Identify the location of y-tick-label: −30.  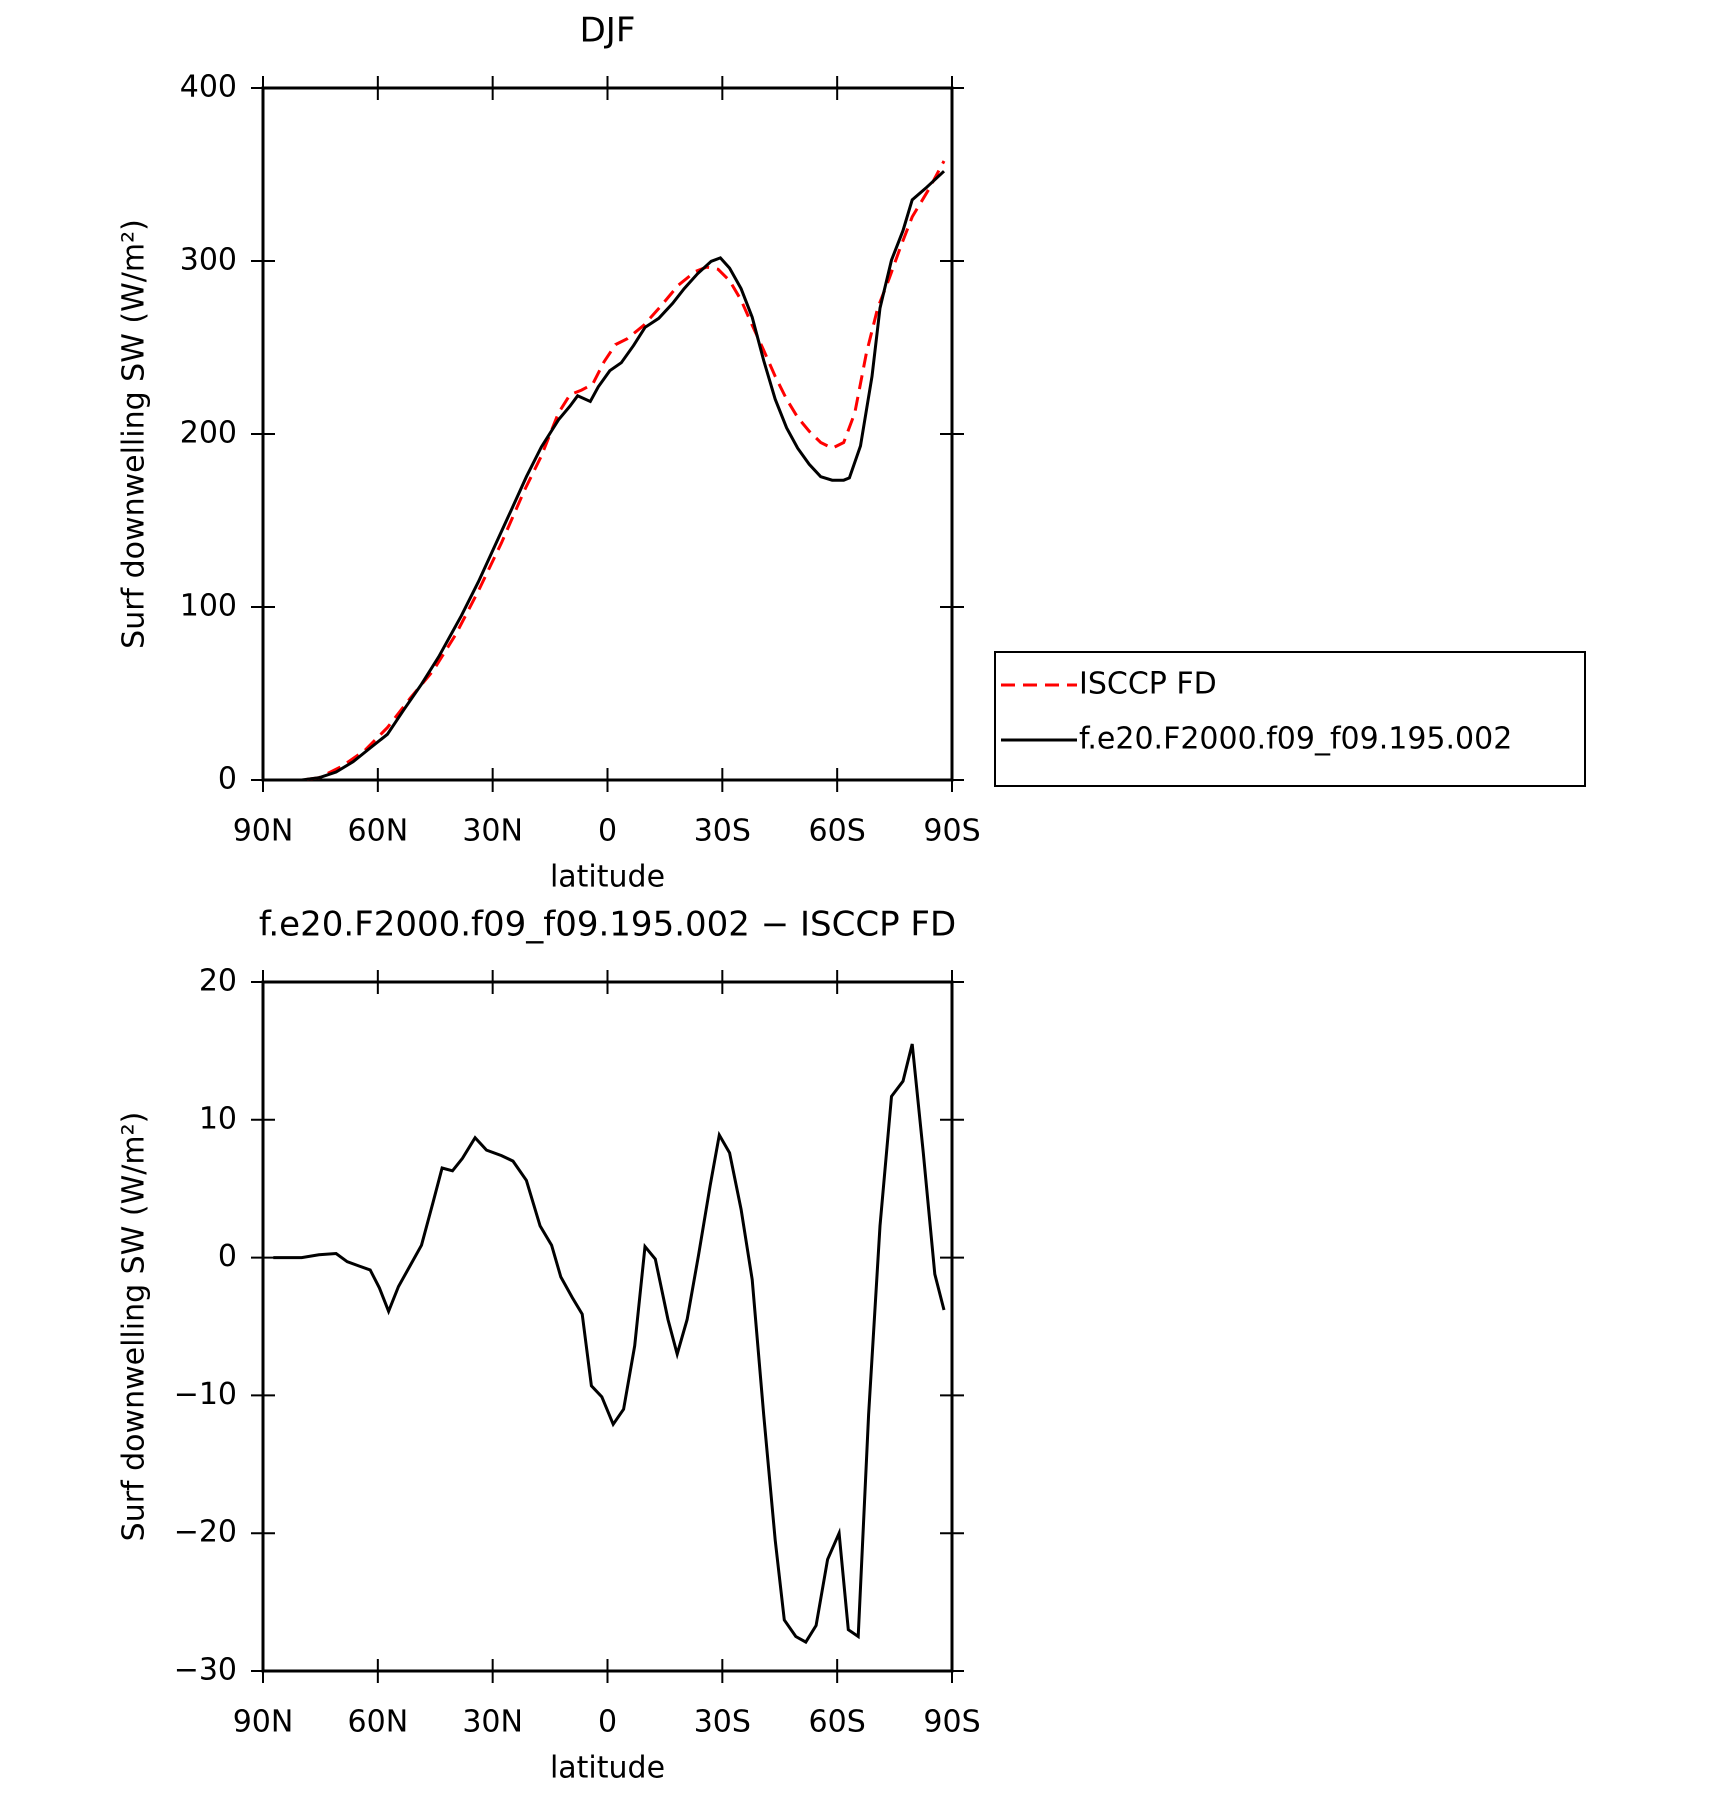
(205, 1670).